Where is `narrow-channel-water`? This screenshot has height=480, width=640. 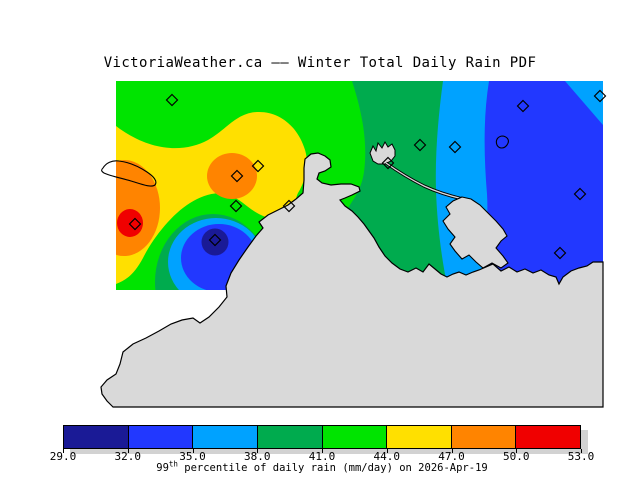 narrow-channel-water is located at coordinates (424, 181).